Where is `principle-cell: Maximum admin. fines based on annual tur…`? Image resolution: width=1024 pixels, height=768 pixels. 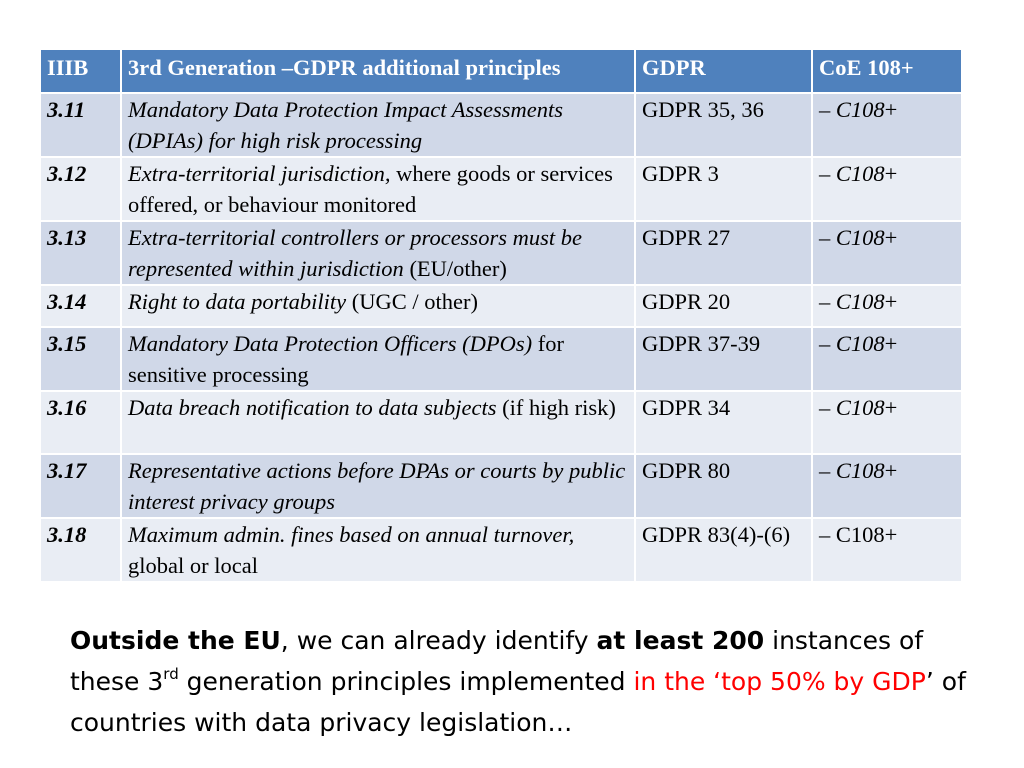
principle-cell: Maximum admin. fines based on annual tur… is located at coordinates (378, 550).